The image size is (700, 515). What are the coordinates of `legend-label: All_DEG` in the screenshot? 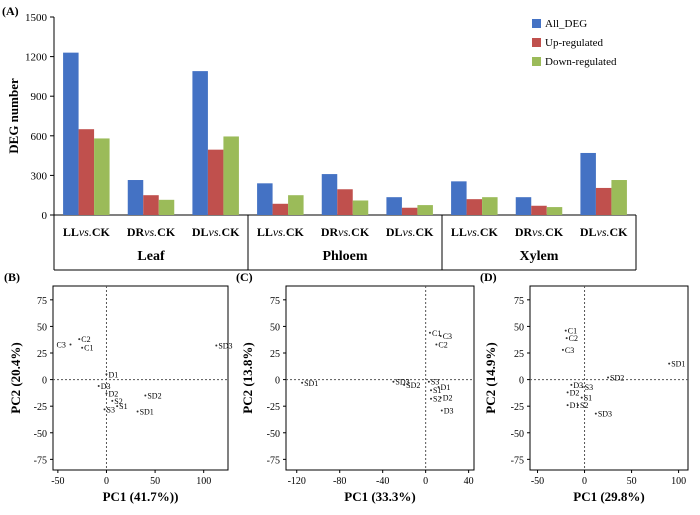 It's located at (566, 24).